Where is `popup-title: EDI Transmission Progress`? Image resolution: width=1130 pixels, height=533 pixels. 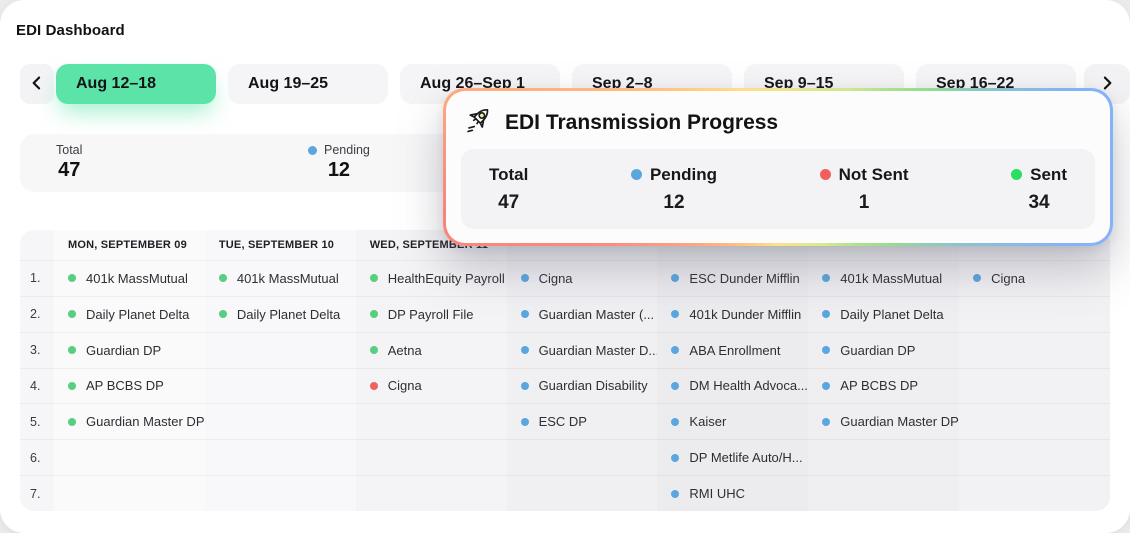
popup-title: EDI Transmission Progress is located at coordinates (642, 122).